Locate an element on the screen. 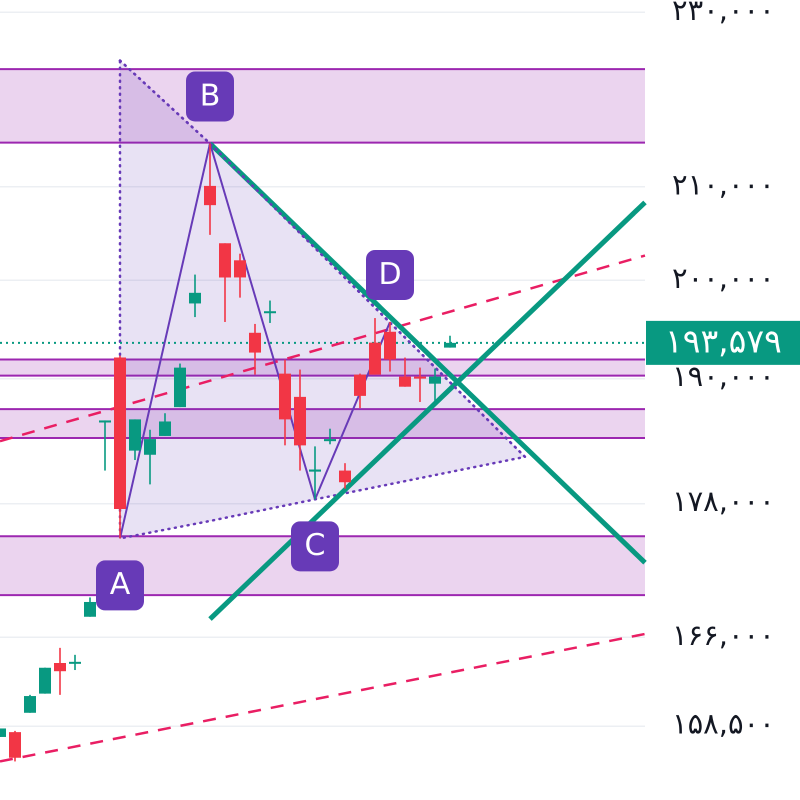 The image size is (800, 800). y-tick-label: ۲۰۰,۰۰۰ is located at coordinates (723, 277).